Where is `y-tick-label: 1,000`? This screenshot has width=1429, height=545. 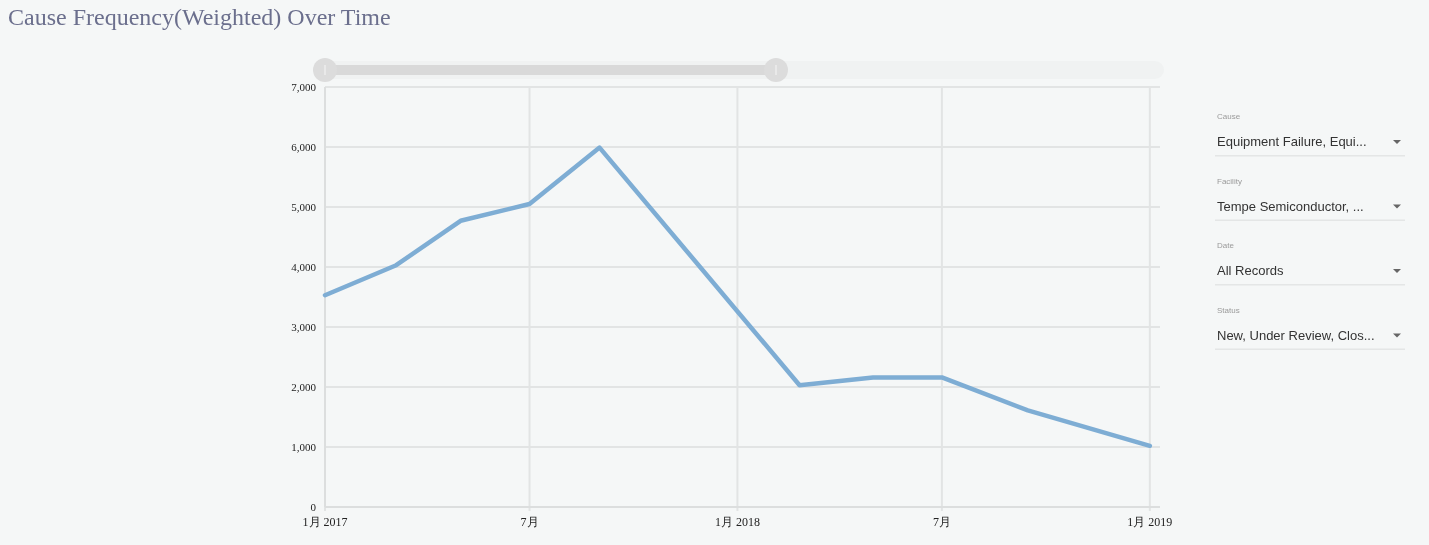 y-tick-label: 1,000 is located at coordinates (304, 446).